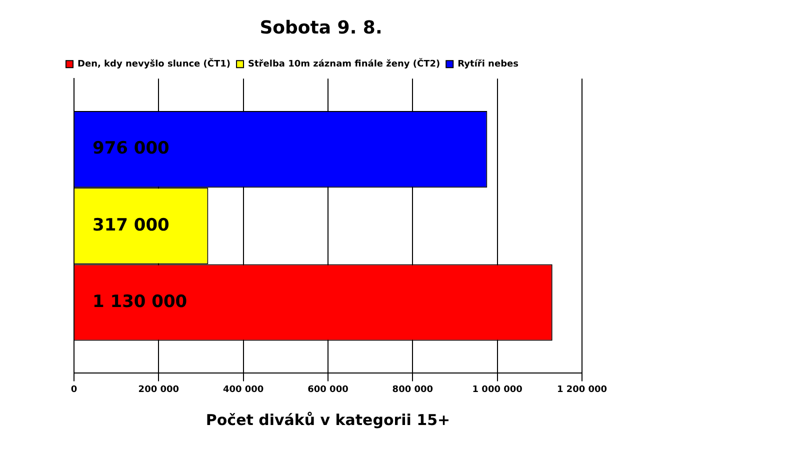 Image resolution: width=802 pixels, height=464 pixels. Describe the element at coordinates (131, 148) in the screenshot. I see `data-label: 976 000` at that location.